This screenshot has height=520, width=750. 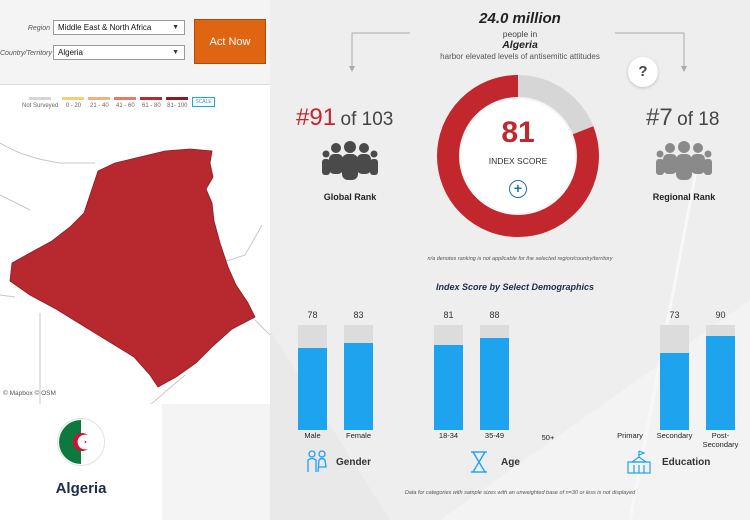 I want to click on bar-category-label: Post- Secondary, so click(x=720, y=440).